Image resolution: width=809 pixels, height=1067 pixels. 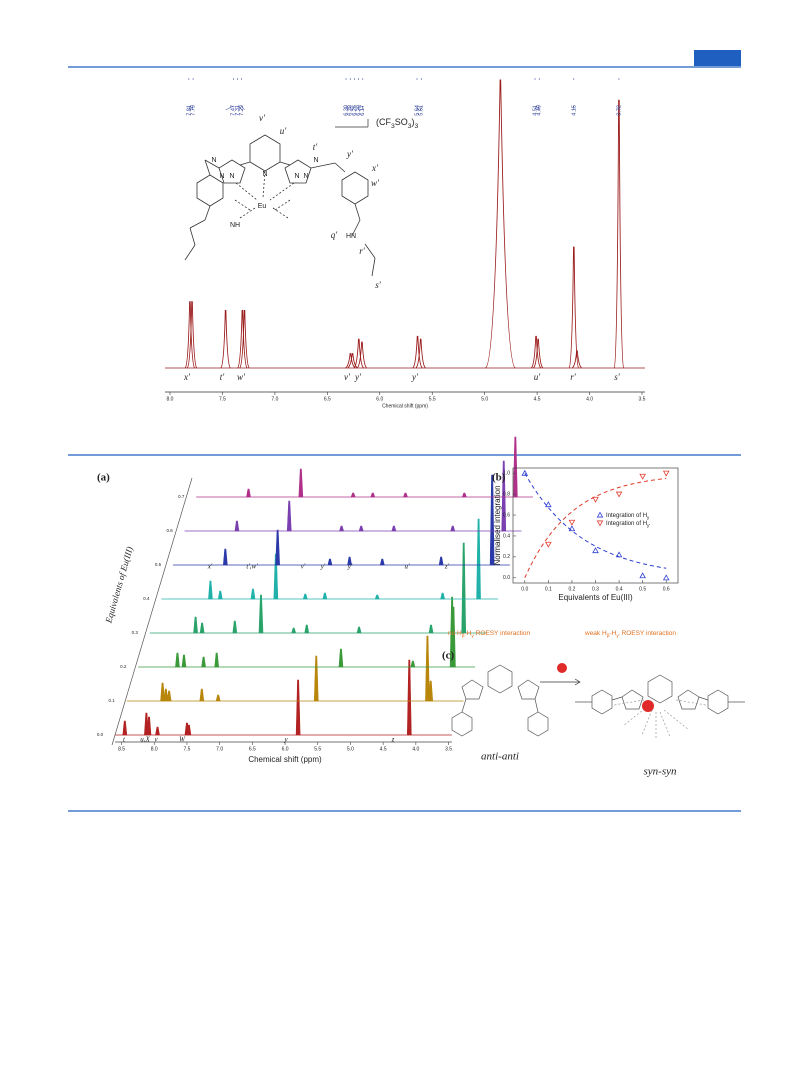 What do you see at coordinates (595, 633) in the screenshot?
I see `annotation-part: weak H` at bounding box center [595, 633].